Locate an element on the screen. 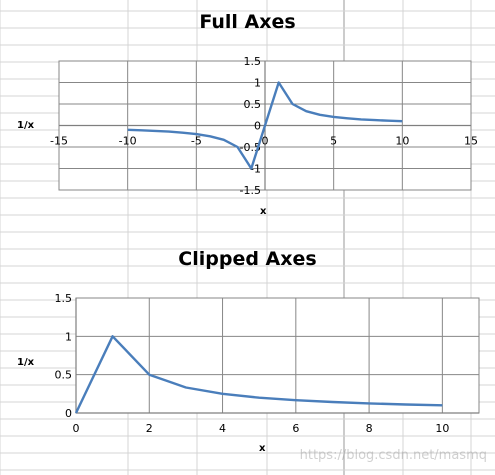  x-tick-label: 5 is located at coordinates (333, 141).